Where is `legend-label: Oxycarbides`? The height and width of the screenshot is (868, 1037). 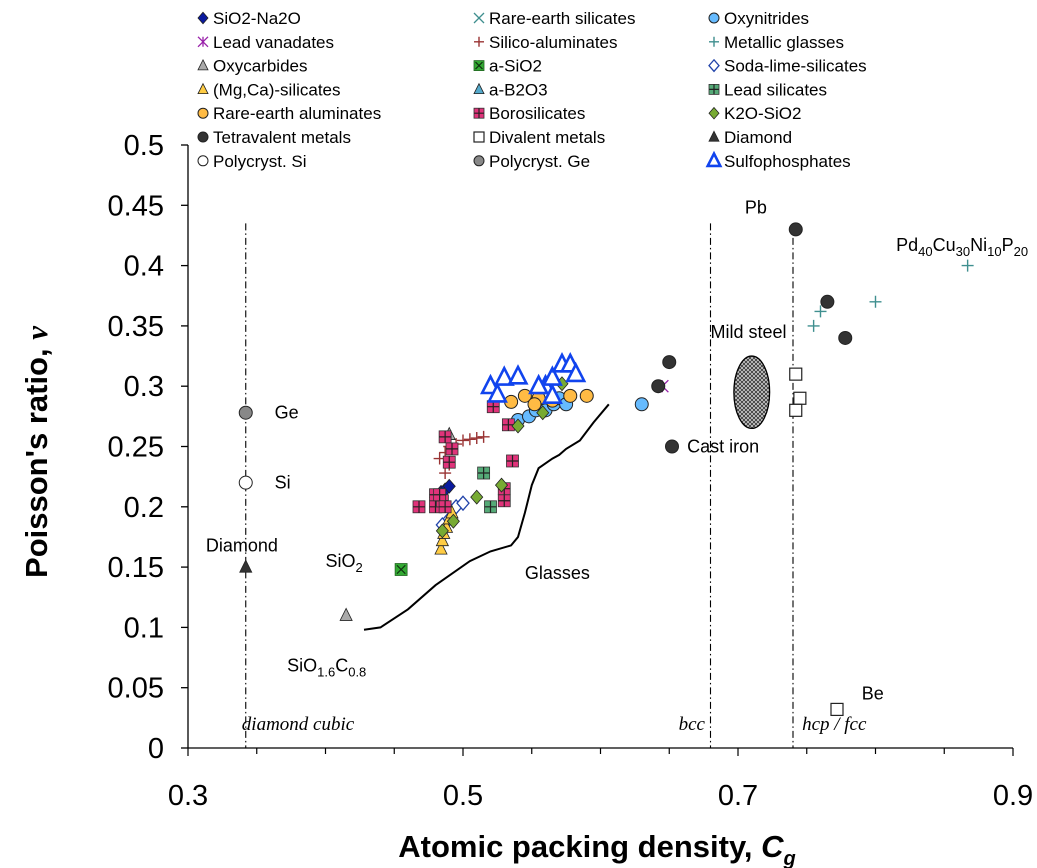 legend-label: Oxycarbides is located at coordinates (260, 66).